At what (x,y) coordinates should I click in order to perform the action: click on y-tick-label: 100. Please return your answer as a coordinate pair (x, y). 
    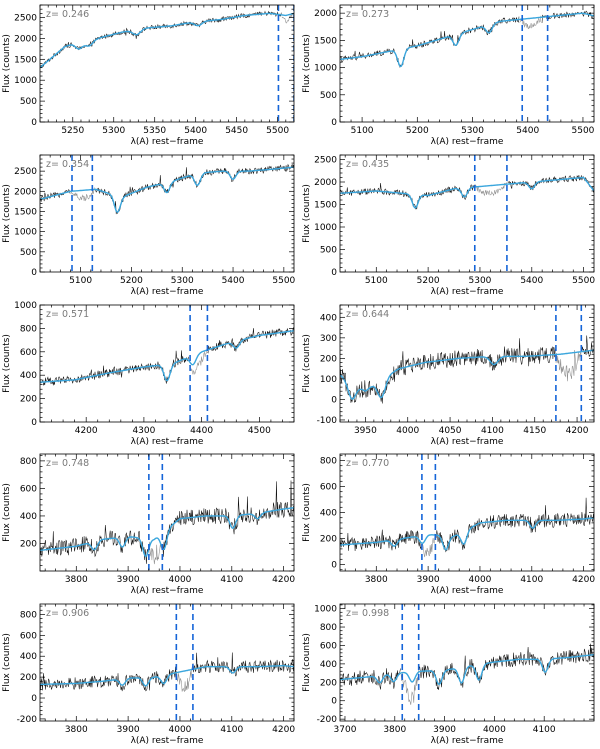
    Looking at the image, I should click on (328, 379).